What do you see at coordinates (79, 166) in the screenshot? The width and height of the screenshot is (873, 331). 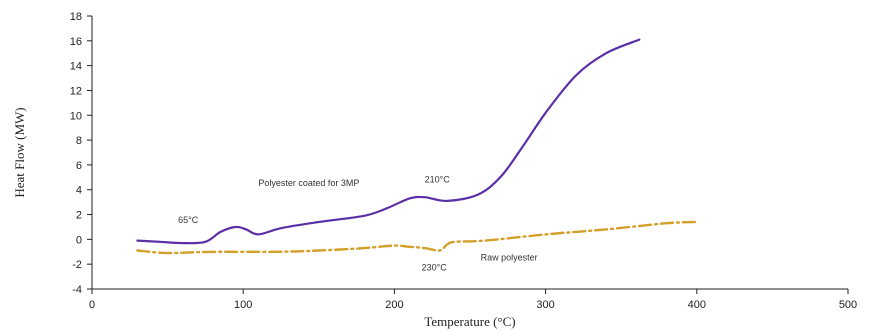 I see `y-tick-label: 6` at bounding box center [79, 166].